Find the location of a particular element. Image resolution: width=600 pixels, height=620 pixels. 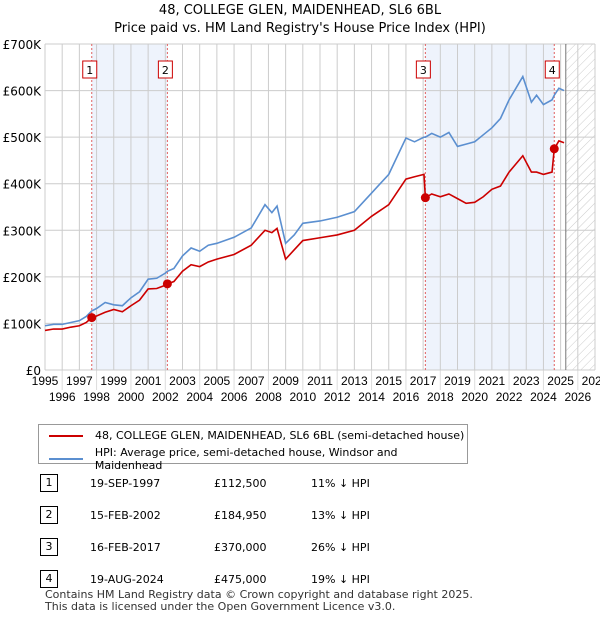

y-tick-label: £100K is located at coordinates (23, 324).